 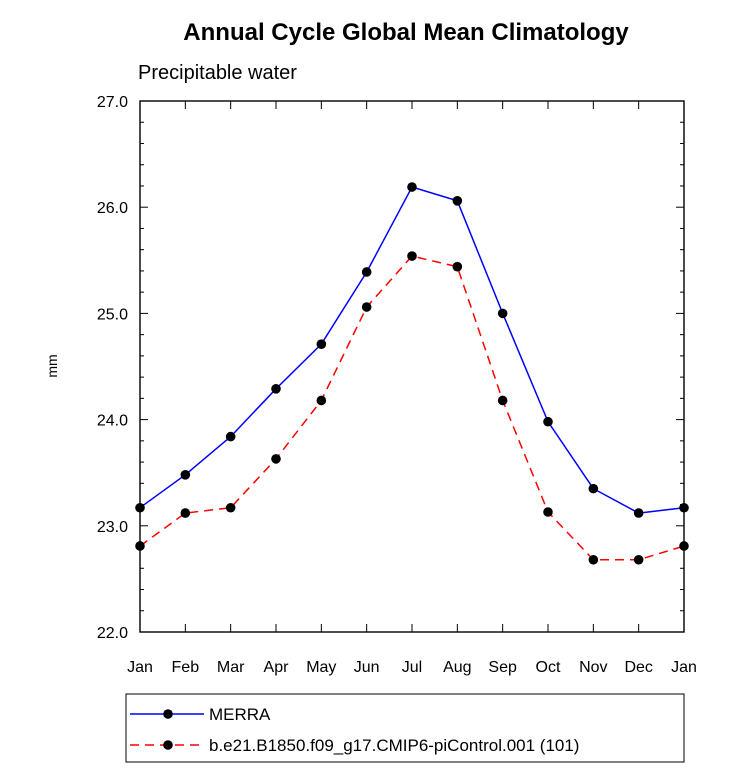 I want to click on x-tick-label: Oct, so click(x=548, y=667).